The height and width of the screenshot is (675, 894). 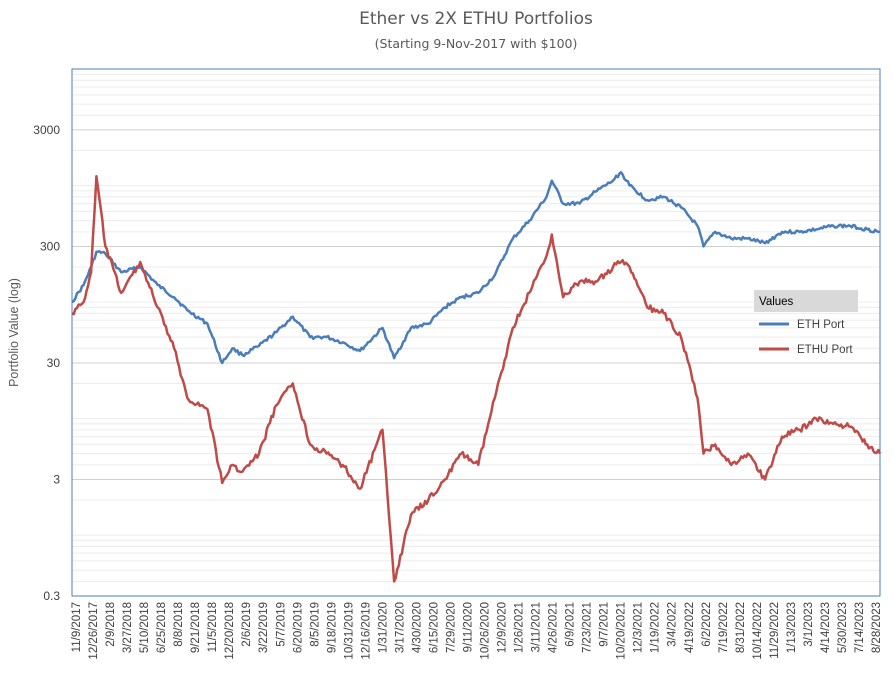 I want to click on x-tick-label: 4/14/2023, so click(x=826, y=627).